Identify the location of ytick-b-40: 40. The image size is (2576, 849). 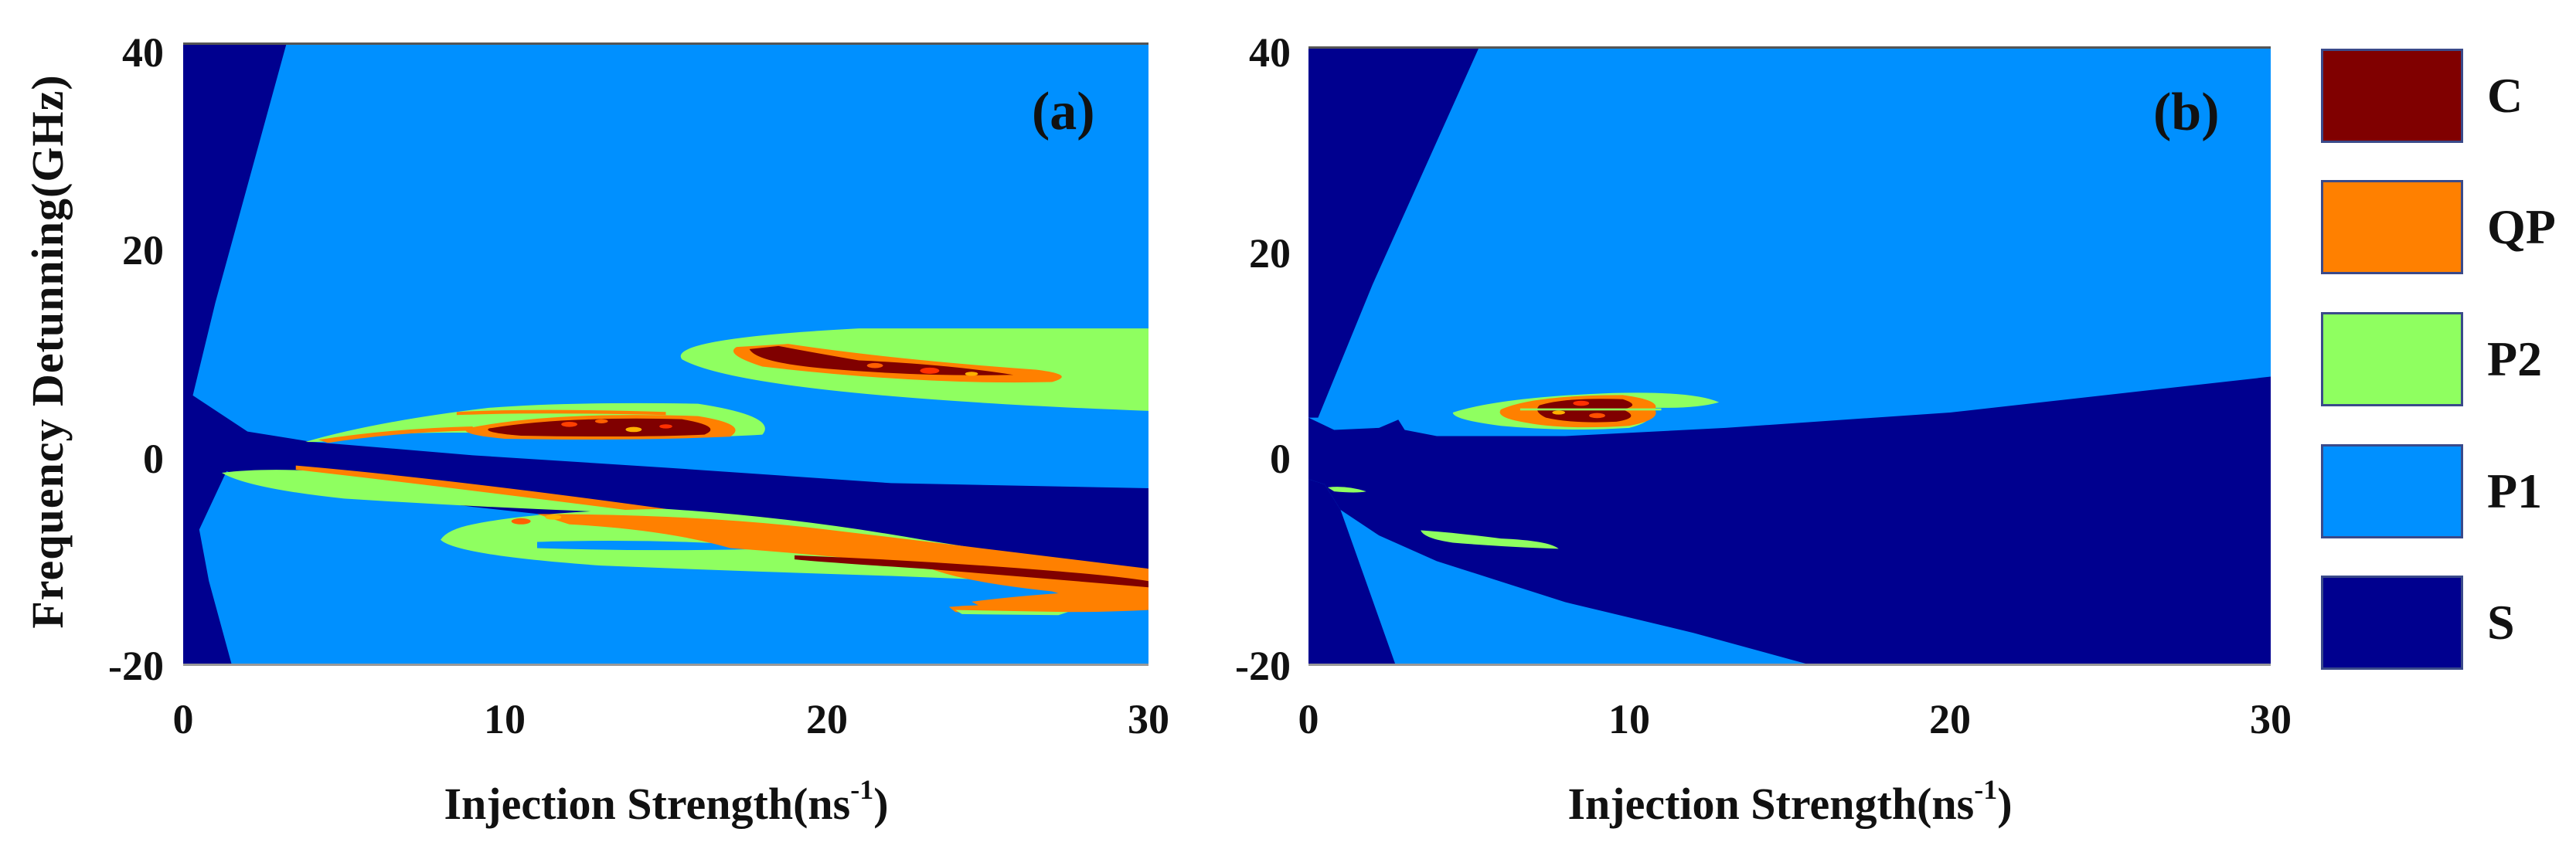
(1270, 52).